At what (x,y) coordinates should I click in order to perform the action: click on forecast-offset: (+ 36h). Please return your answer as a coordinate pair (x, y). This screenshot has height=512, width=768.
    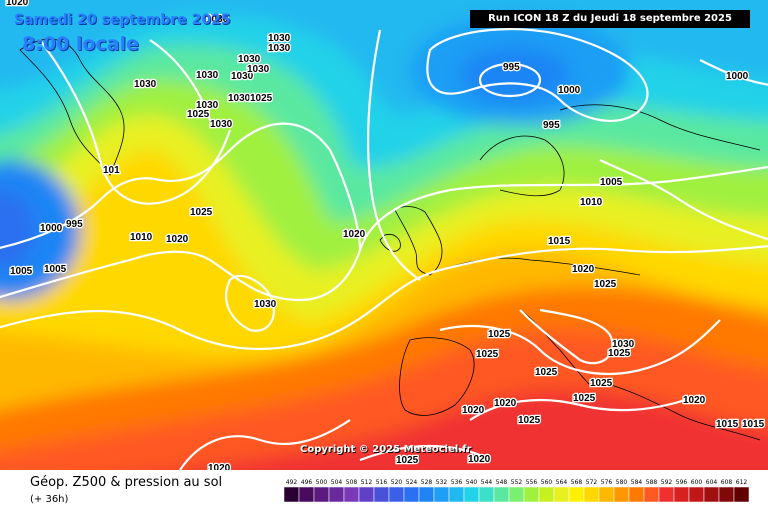
    Looking at the image, I should click on (49, 499).